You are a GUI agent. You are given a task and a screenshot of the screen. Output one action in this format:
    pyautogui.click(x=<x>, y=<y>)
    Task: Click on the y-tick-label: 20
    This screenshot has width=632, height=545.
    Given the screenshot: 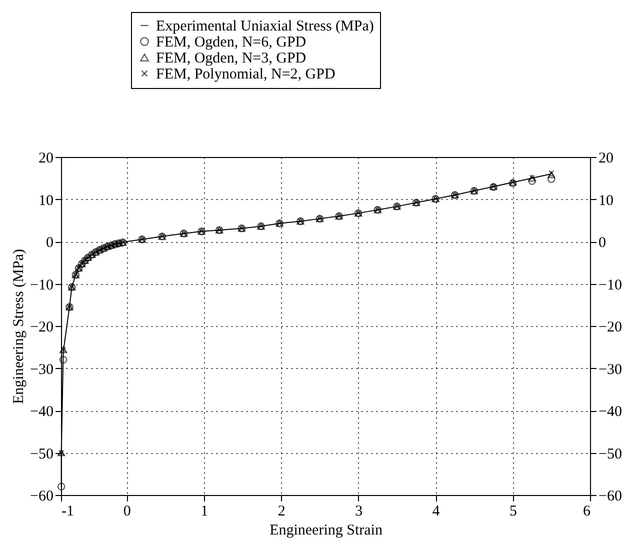 What is the action you would take?
    pyautogui.click(x=46, y=158)
    